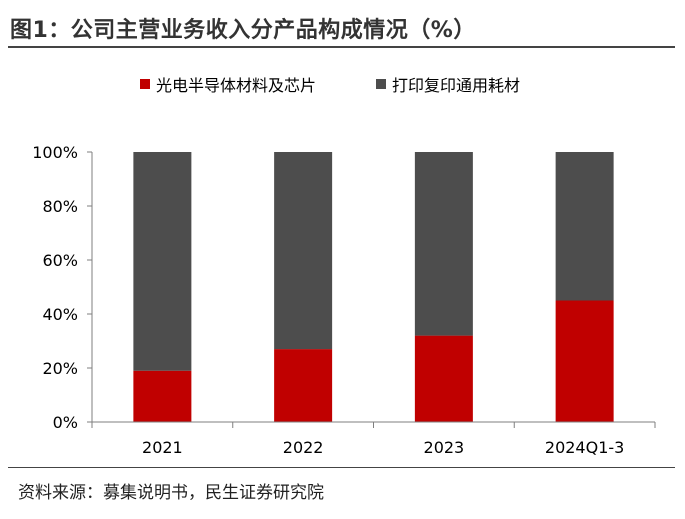  Describe the element at coordinates (65, 422) in the screenshot. I see `y-tick-label: 0%` at that location.